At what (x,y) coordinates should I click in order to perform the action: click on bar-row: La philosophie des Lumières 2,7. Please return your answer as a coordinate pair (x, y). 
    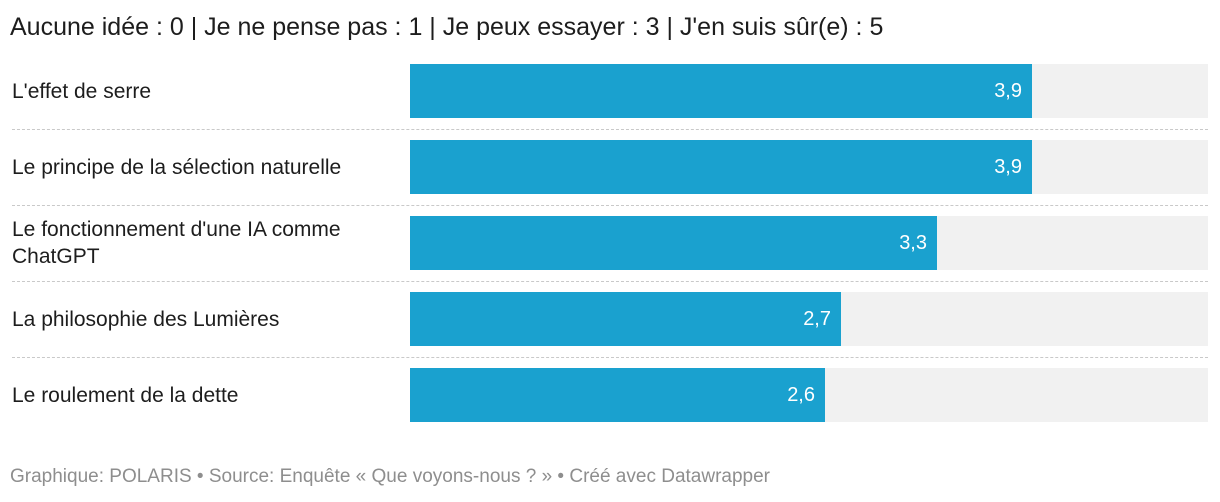
    Looking at the image, I should click on (610, 319).